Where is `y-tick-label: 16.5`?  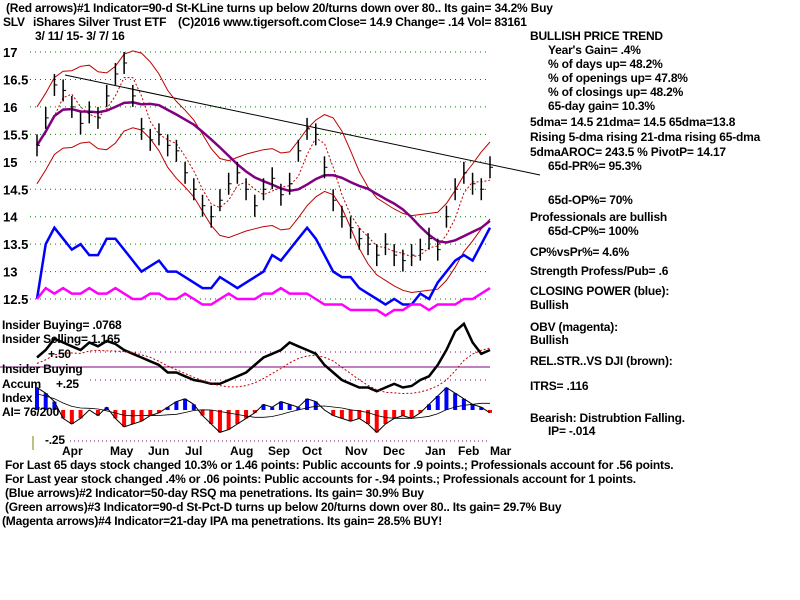
y-tick-label: 16.5 is located at coordinates (15, 79).